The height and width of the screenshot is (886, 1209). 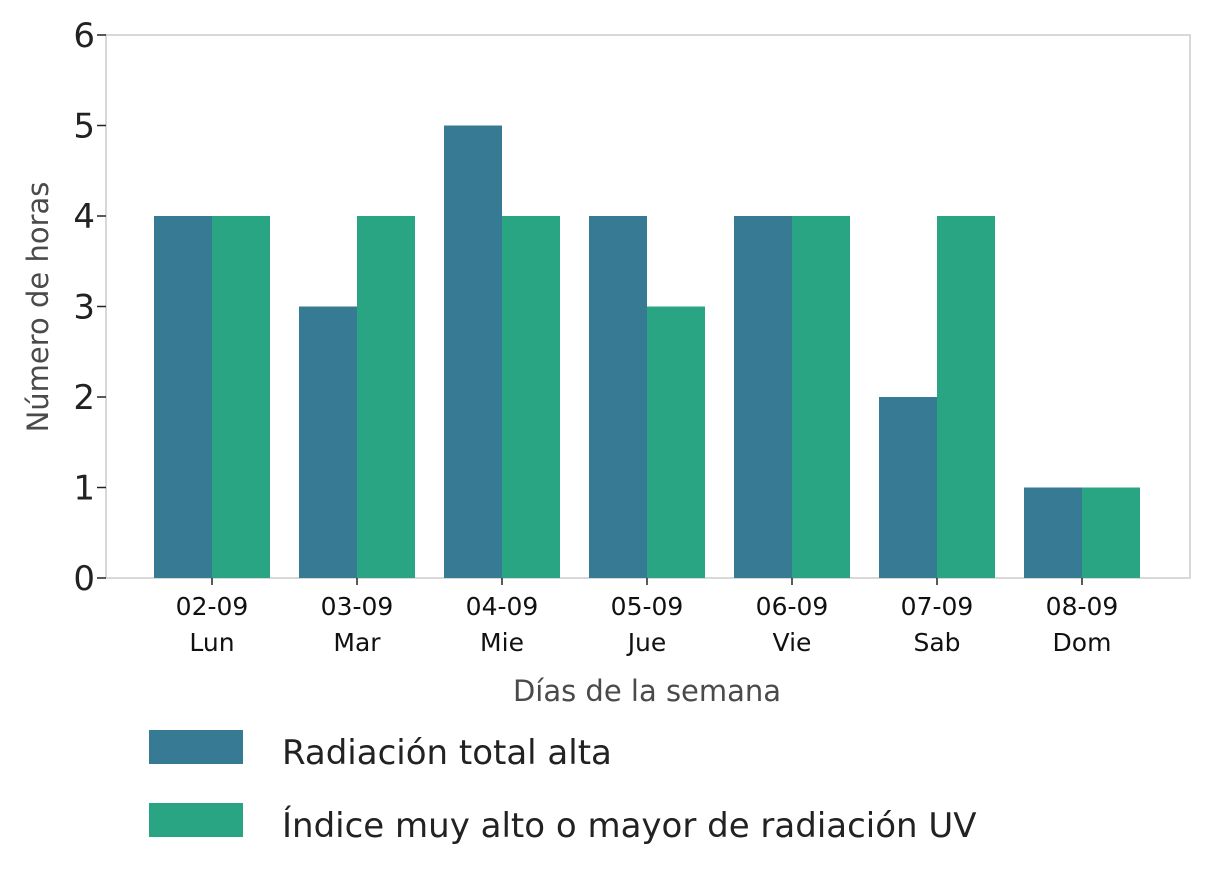 I want to click on xtick-day-sab: Sab, so click(x=936, y=642).